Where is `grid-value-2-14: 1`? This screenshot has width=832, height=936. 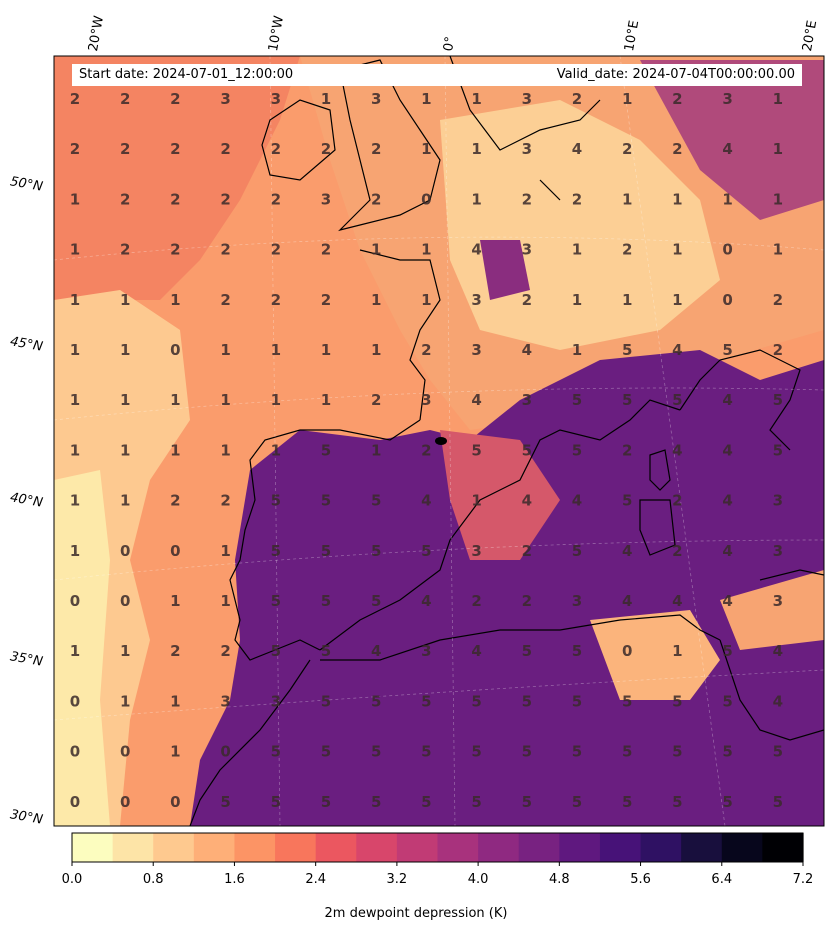 grid-value-2-14: 1 is located at coordinates (778, 199).